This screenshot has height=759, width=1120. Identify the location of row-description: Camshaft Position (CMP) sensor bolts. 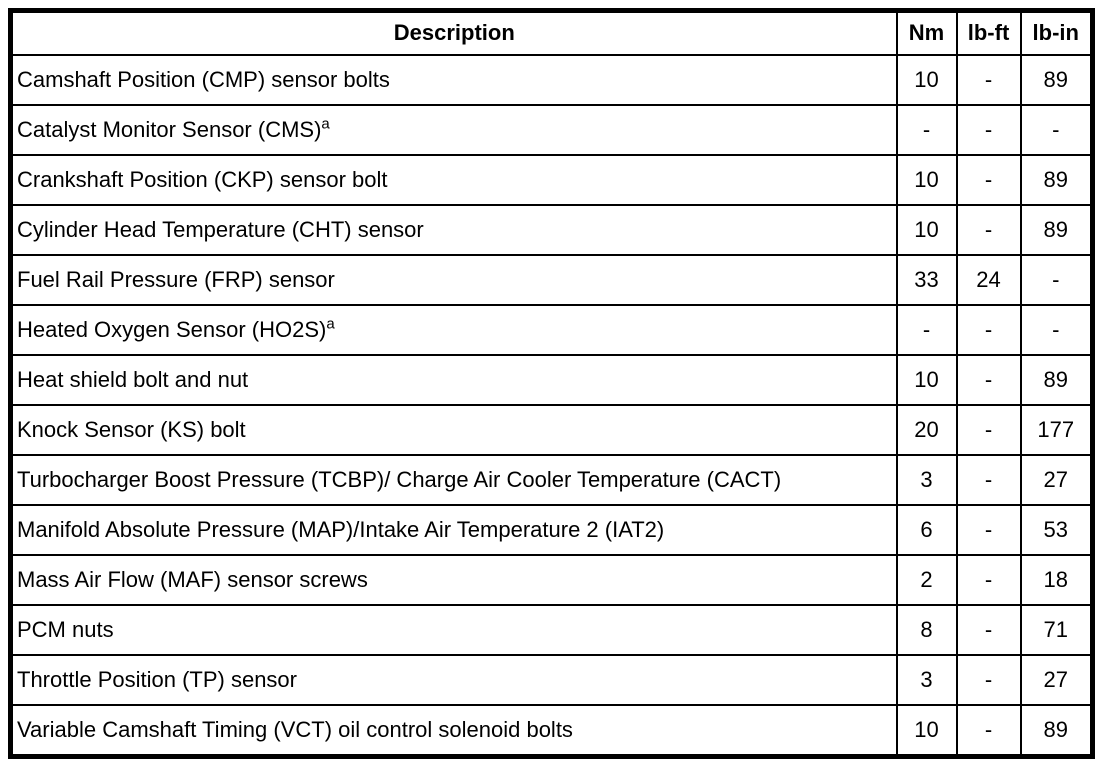
(453, 80).